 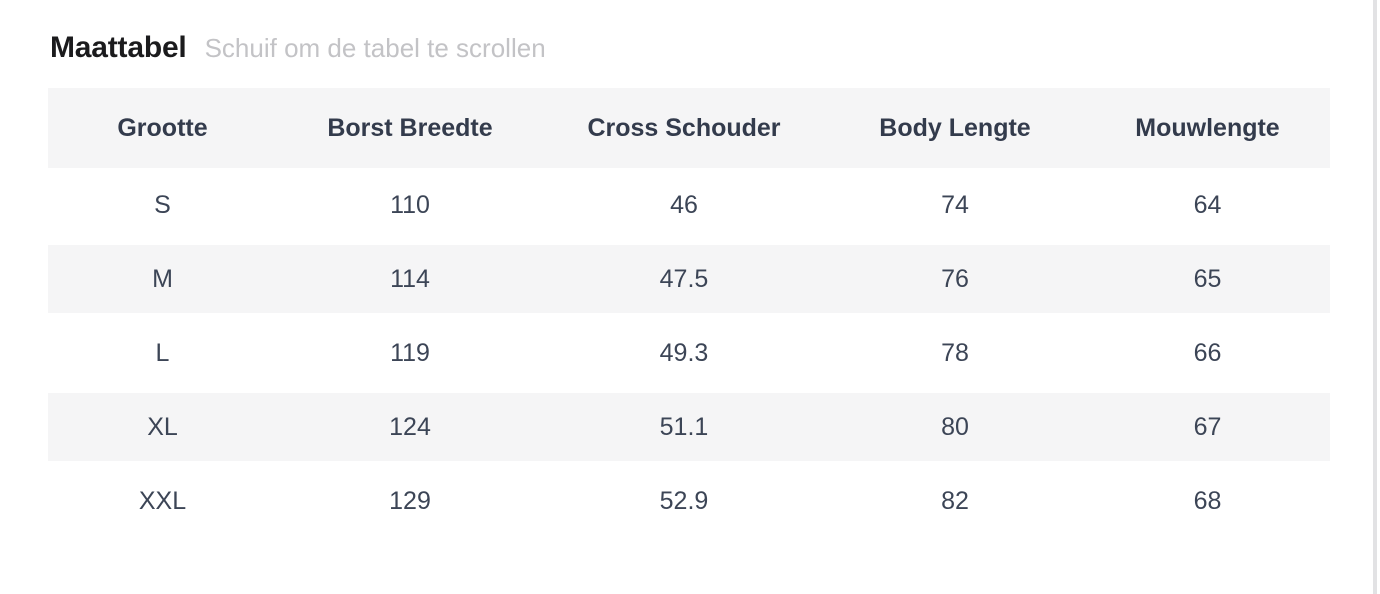 I want to click on page-title: Maattabel, so click(x=118, y=47).